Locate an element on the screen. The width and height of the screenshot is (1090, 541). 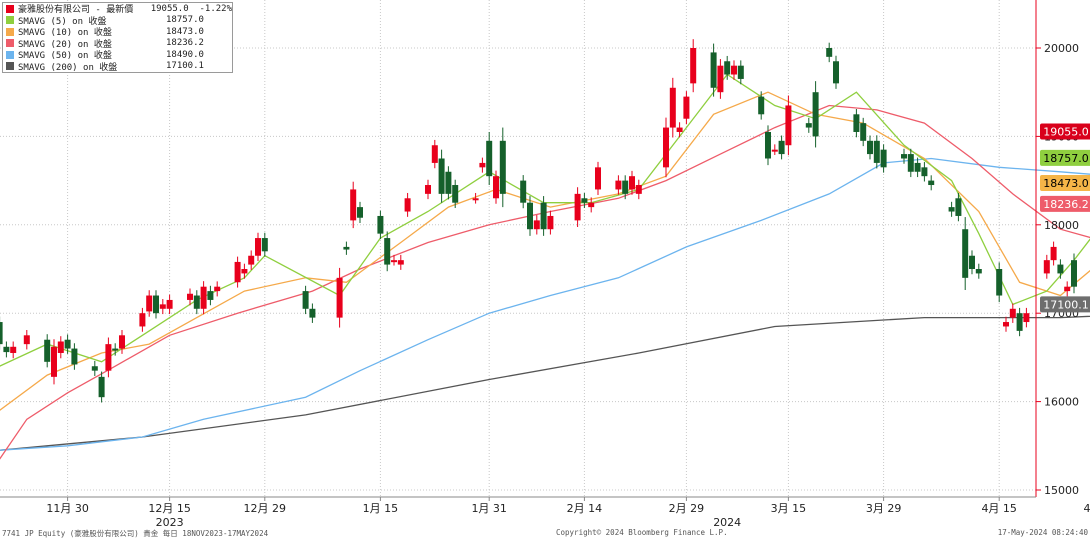
value-label-text: 18236.2 is located at coordinates (1066, 204).